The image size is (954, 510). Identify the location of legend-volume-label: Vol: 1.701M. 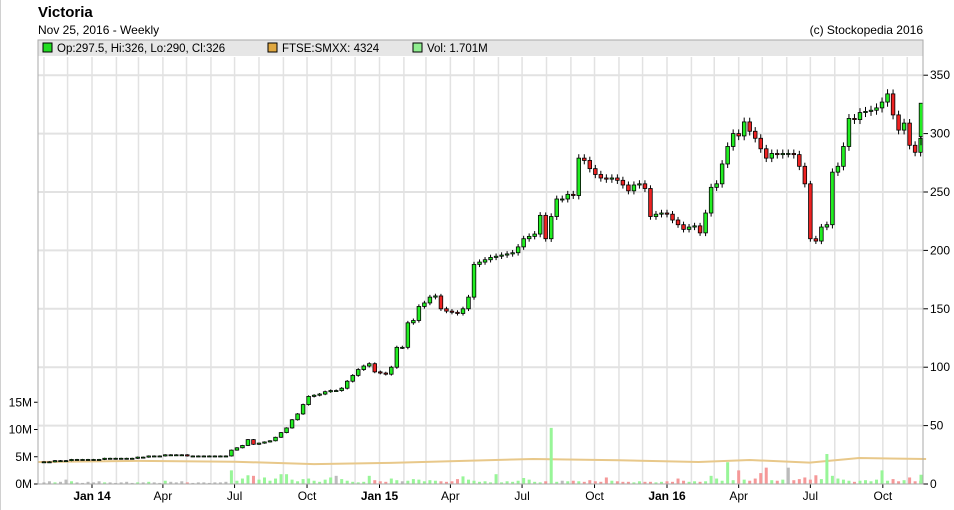
(457, 49).